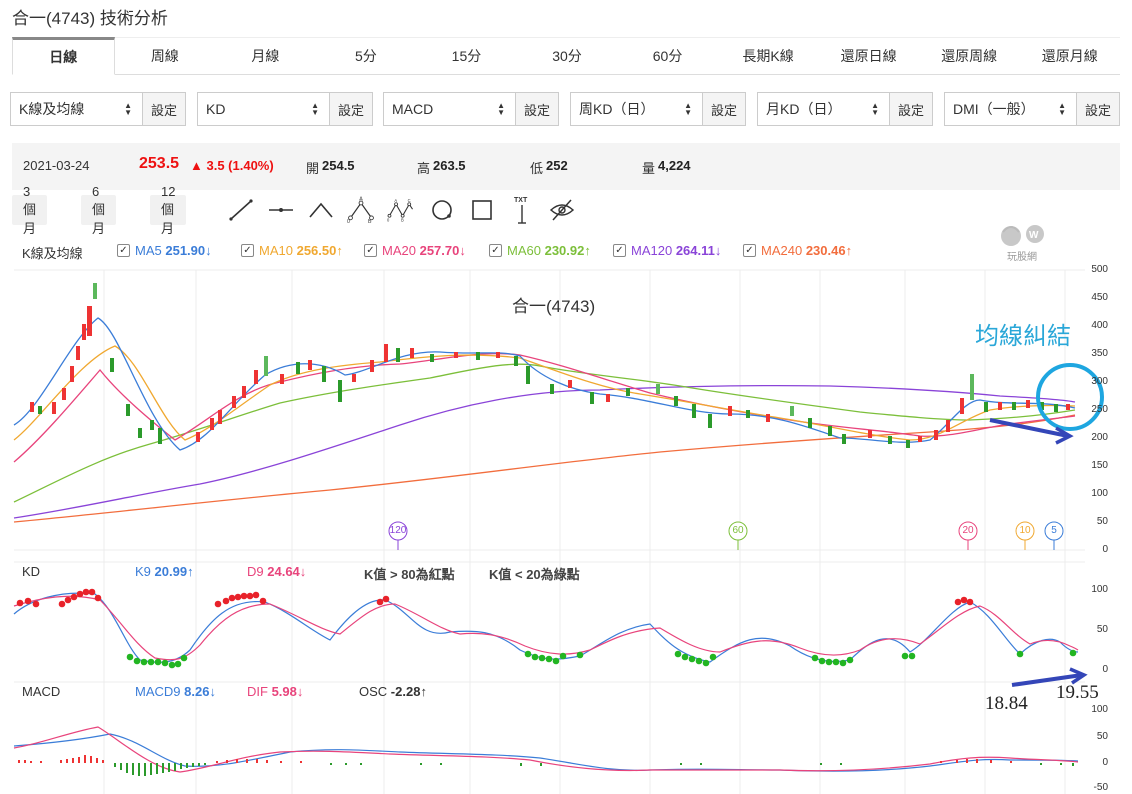 This screenshot has height=794, width=1132. I want to click on y-tick: 50, so click(1102, 521).